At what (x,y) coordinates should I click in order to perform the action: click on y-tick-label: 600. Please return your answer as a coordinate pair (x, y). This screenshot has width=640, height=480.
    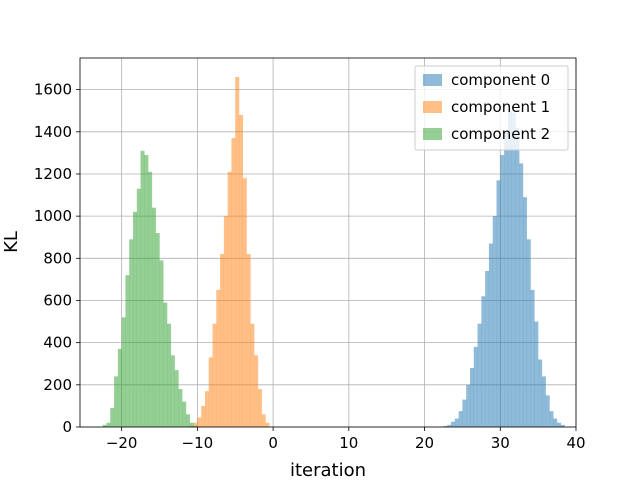
    Looking at the image, I should click on (57, 300).